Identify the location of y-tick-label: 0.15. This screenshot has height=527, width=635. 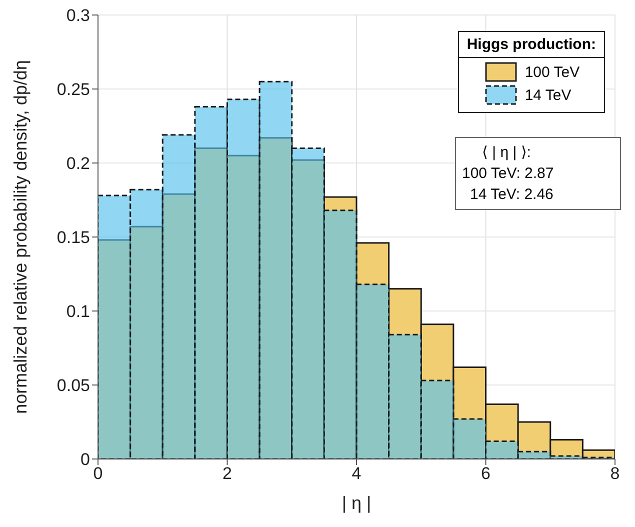
(73, 238).